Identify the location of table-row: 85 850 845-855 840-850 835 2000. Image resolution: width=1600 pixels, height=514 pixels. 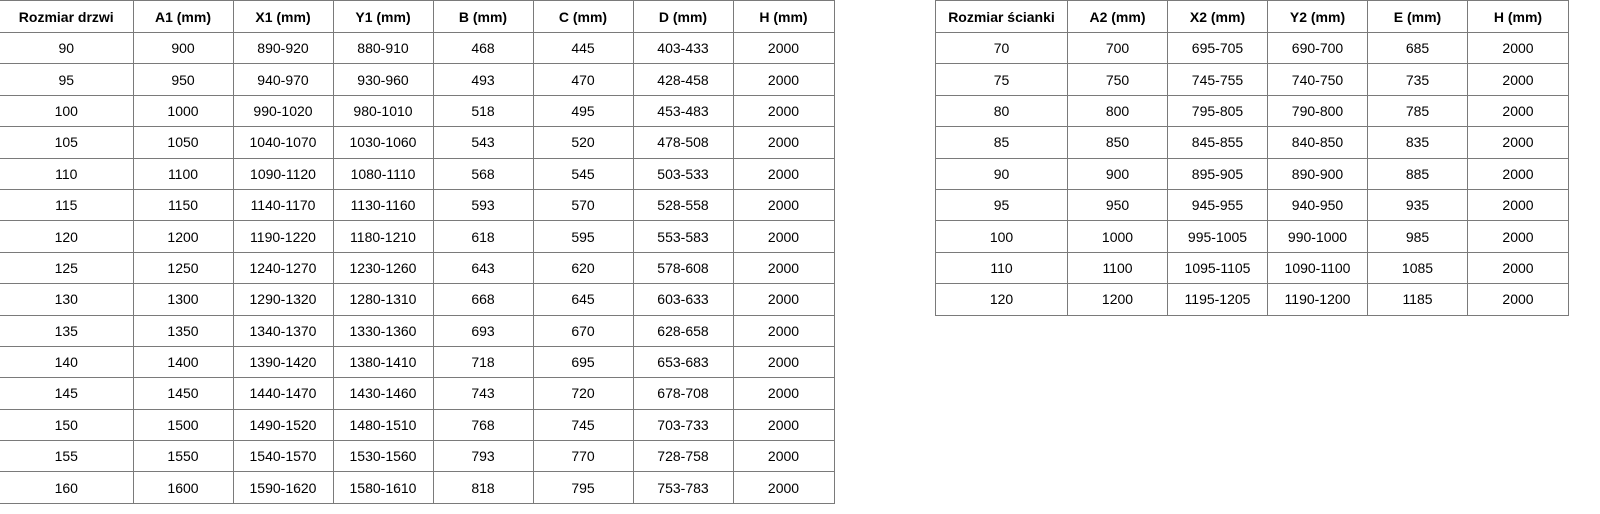
(1252, 142).